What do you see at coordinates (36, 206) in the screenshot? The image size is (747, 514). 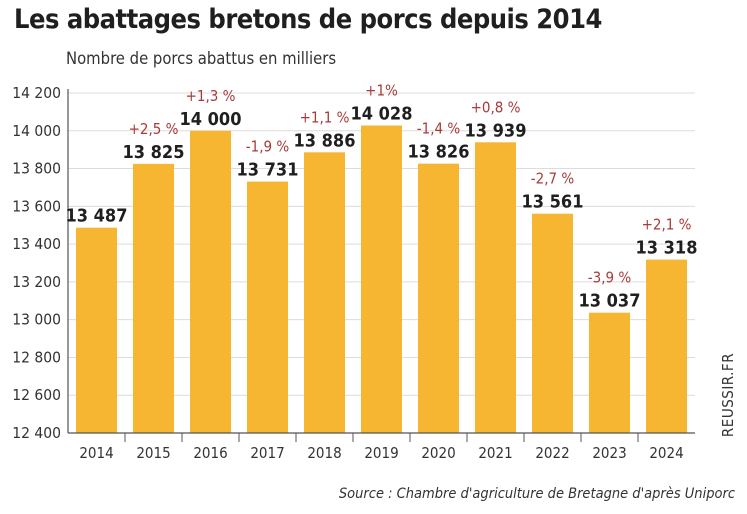 I see `y-tick-label: 13 600` at bounding box center [36, 206].